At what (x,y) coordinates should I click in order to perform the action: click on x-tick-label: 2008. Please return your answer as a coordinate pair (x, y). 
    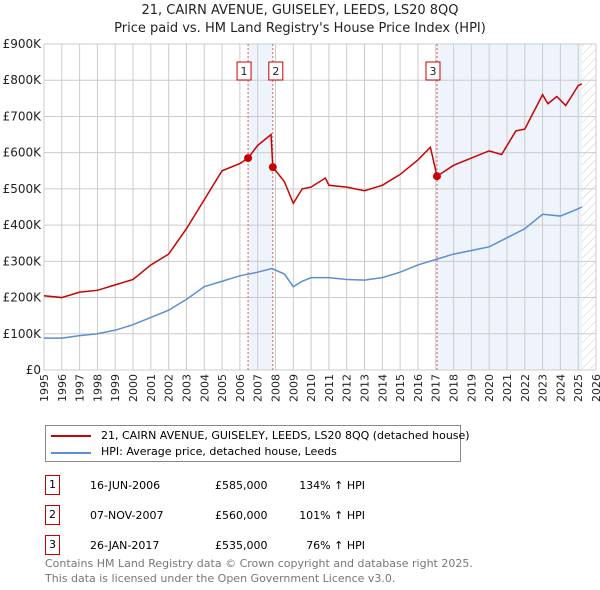
    Looking at the image, I should click on (275, 388).